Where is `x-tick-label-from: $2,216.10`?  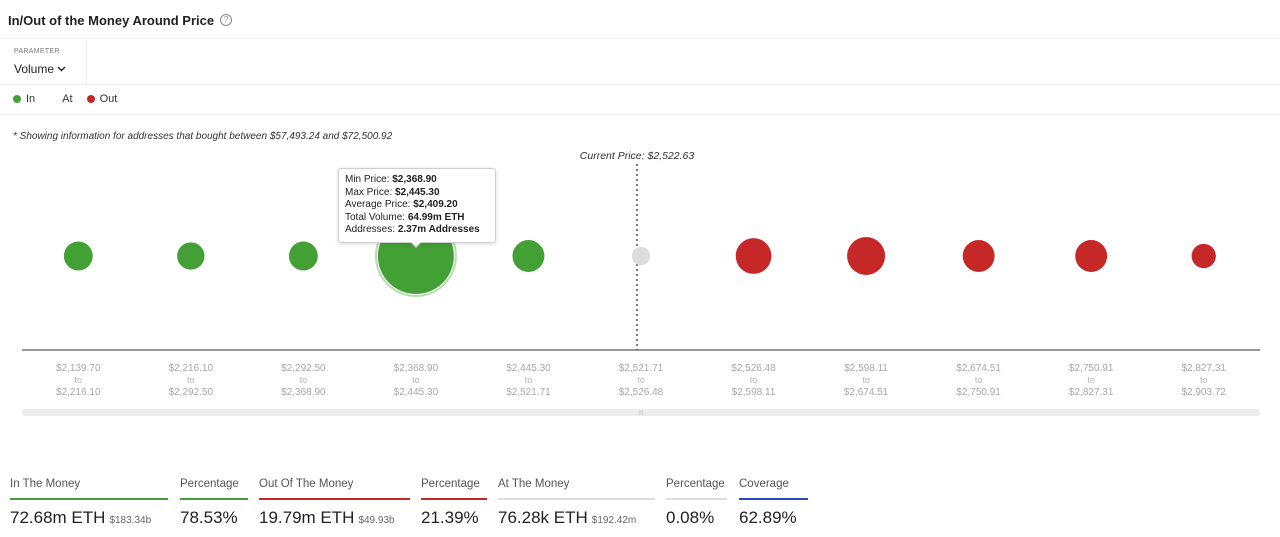
x-tick-label-from: $2,216.10 is located at coordinates (191, 368).